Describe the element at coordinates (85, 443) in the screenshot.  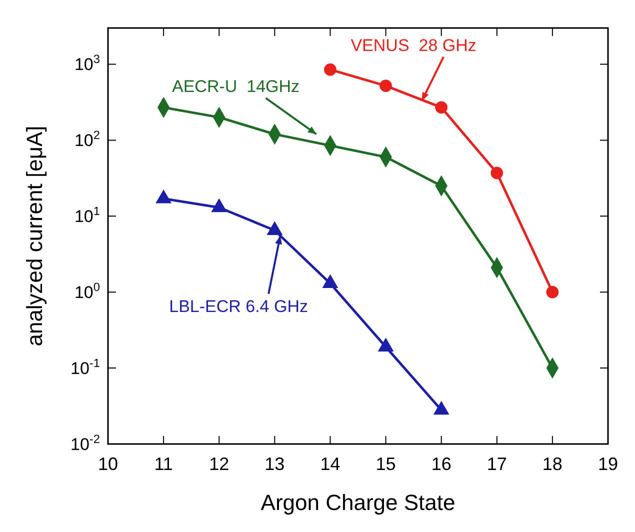
I see `y-tick-label: 10$^{-2}$` at that location.